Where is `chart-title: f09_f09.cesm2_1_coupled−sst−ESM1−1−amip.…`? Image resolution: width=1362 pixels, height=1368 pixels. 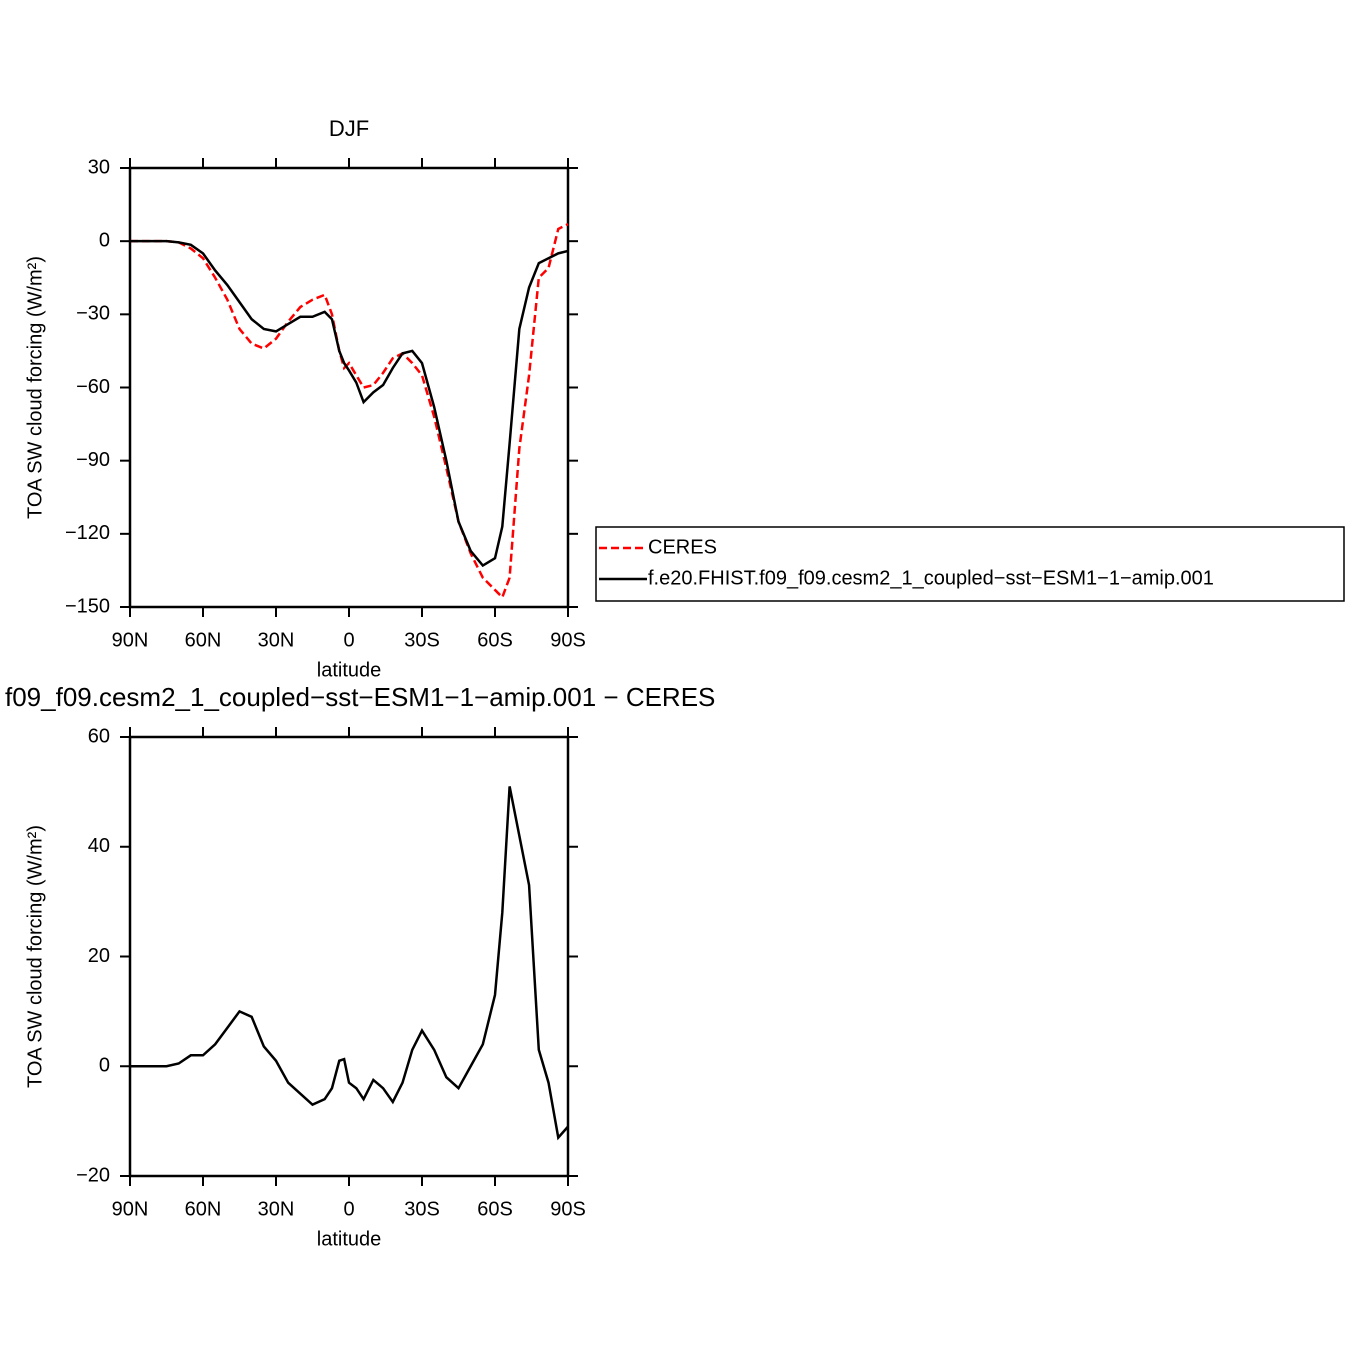
chart-title: f09_f09.cesm2_1_coupled−sst−ESM1−1−amip.… is located at coordinates (360, 697).